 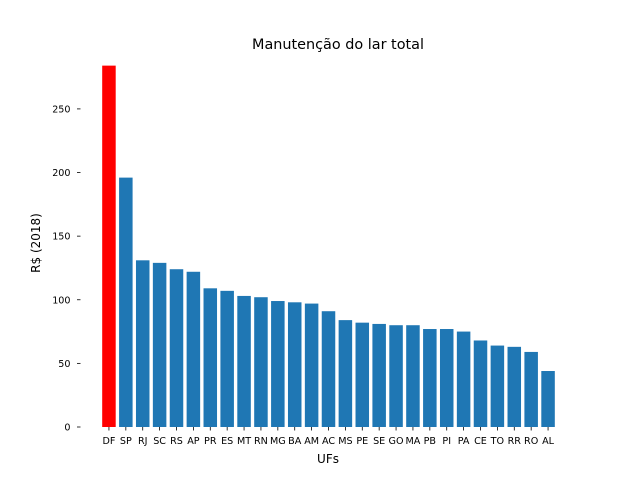 I want to click on x-tick-label-mt: MT, so click(x=244, y=441).